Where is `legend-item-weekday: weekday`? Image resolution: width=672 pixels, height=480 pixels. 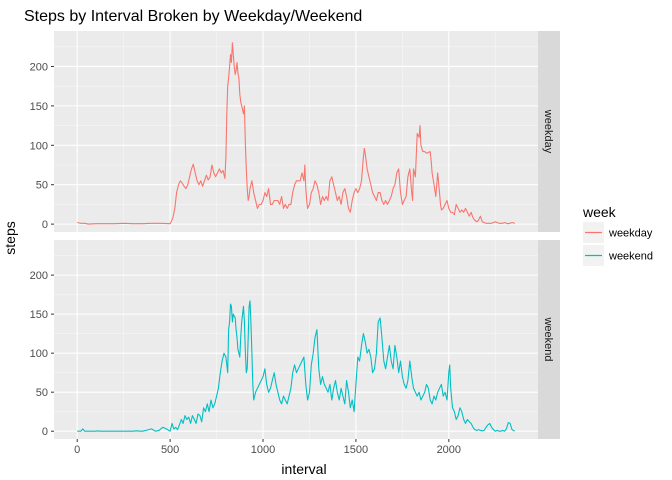
legend-item-weekday: weekday is located at coordinates (618, 232).